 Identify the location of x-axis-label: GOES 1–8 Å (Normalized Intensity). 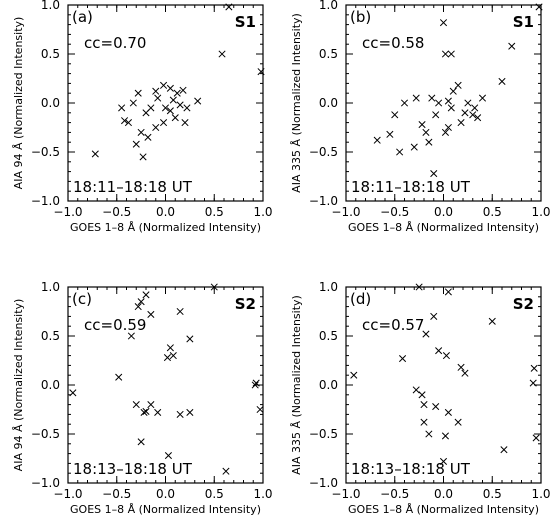
(165, 509).